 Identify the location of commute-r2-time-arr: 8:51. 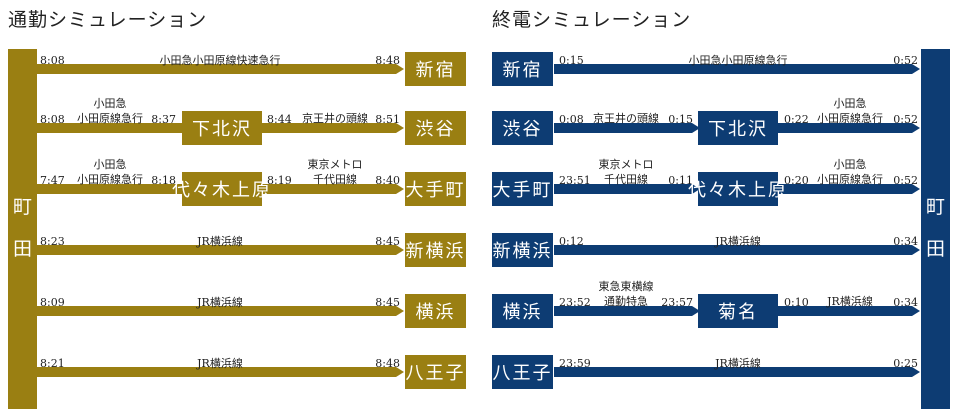
(387, 119).